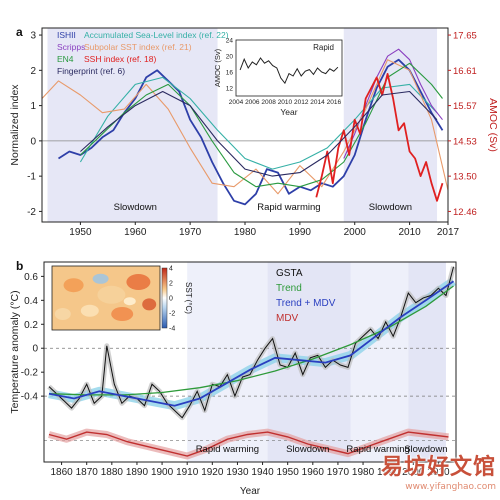 The height and width of the screenshot is (500, 500). What do you see at coordinates (363, 472) in the screenshot?
I see `panel-b-xtick-label-12: 1980` at bounding box center [363, 472].